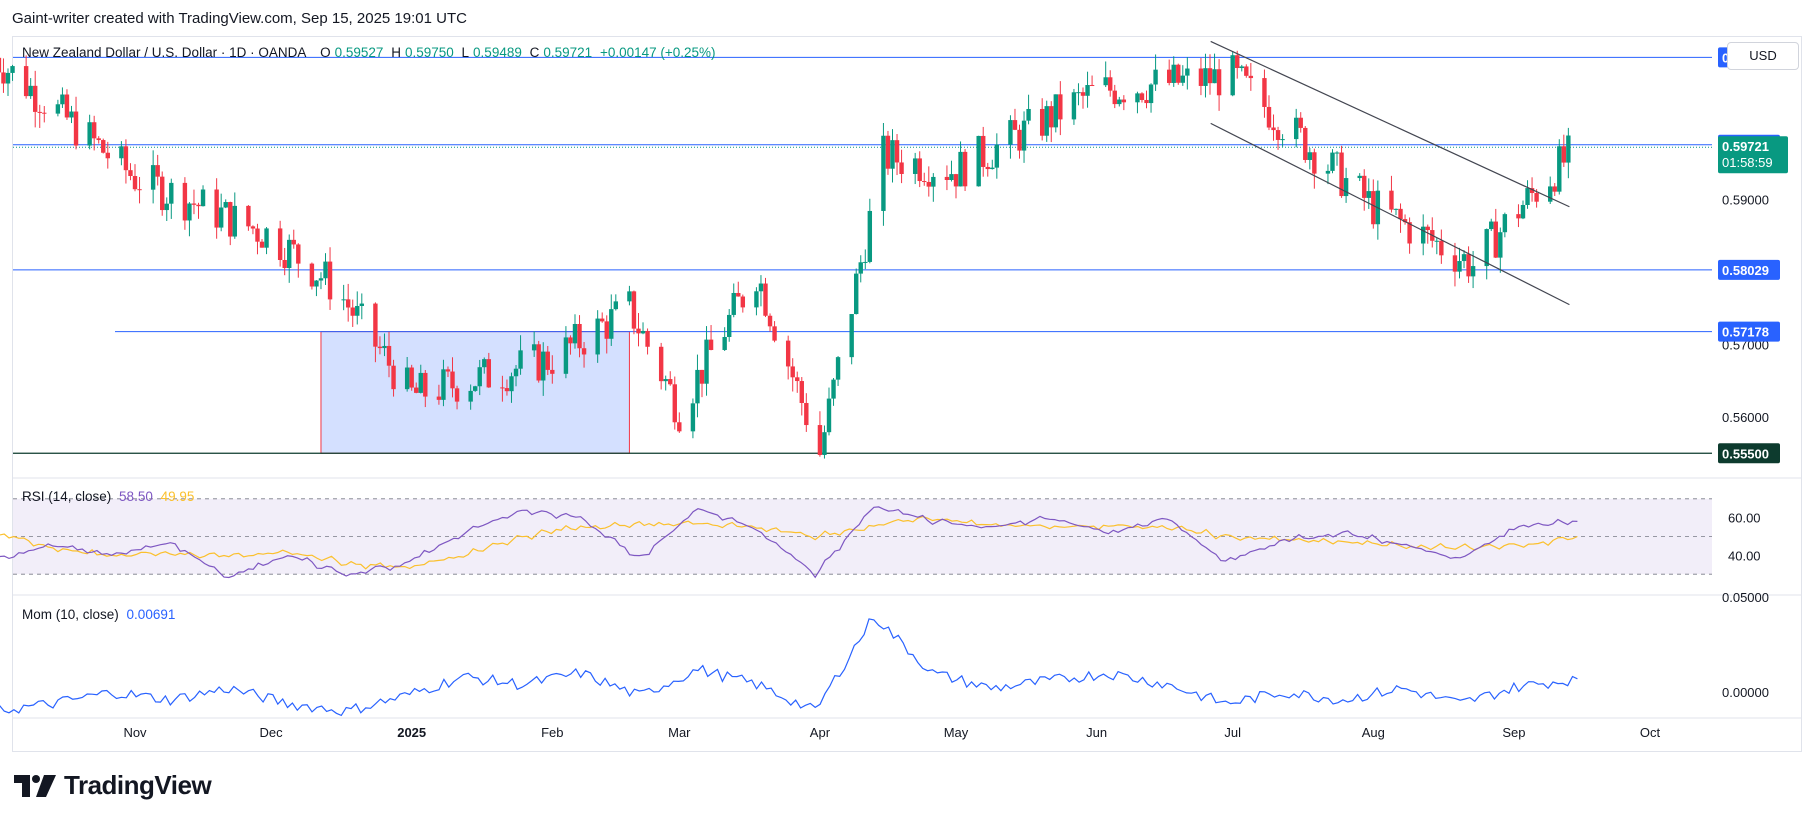  Describe the element at coordinates (396, 52) in the screenshot. I see `high-label: H` at that location.